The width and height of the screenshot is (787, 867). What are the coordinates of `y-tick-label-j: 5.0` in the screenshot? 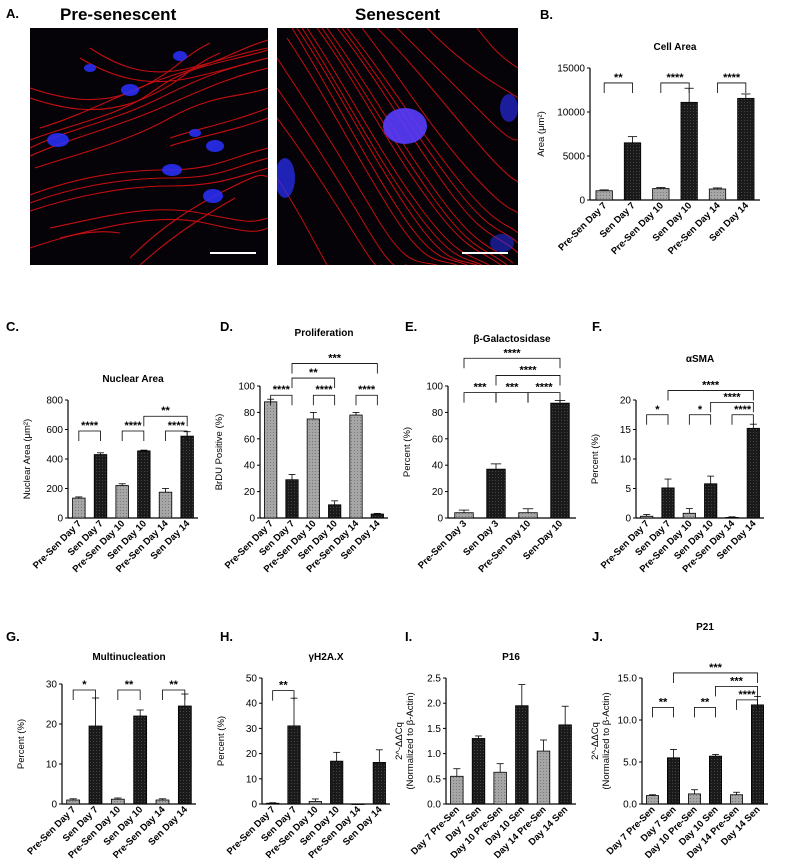 It's located at (630, 763).